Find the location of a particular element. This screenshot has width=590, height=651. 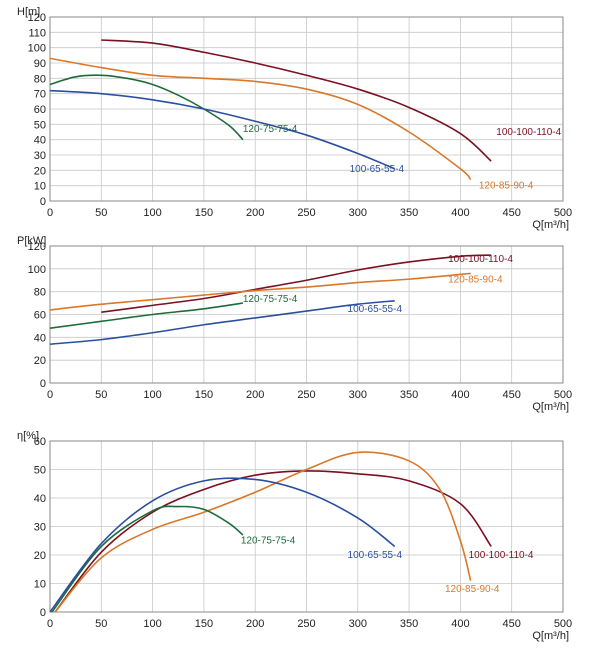

y-axis-label: H[m] is located at coordinates (28, 12).